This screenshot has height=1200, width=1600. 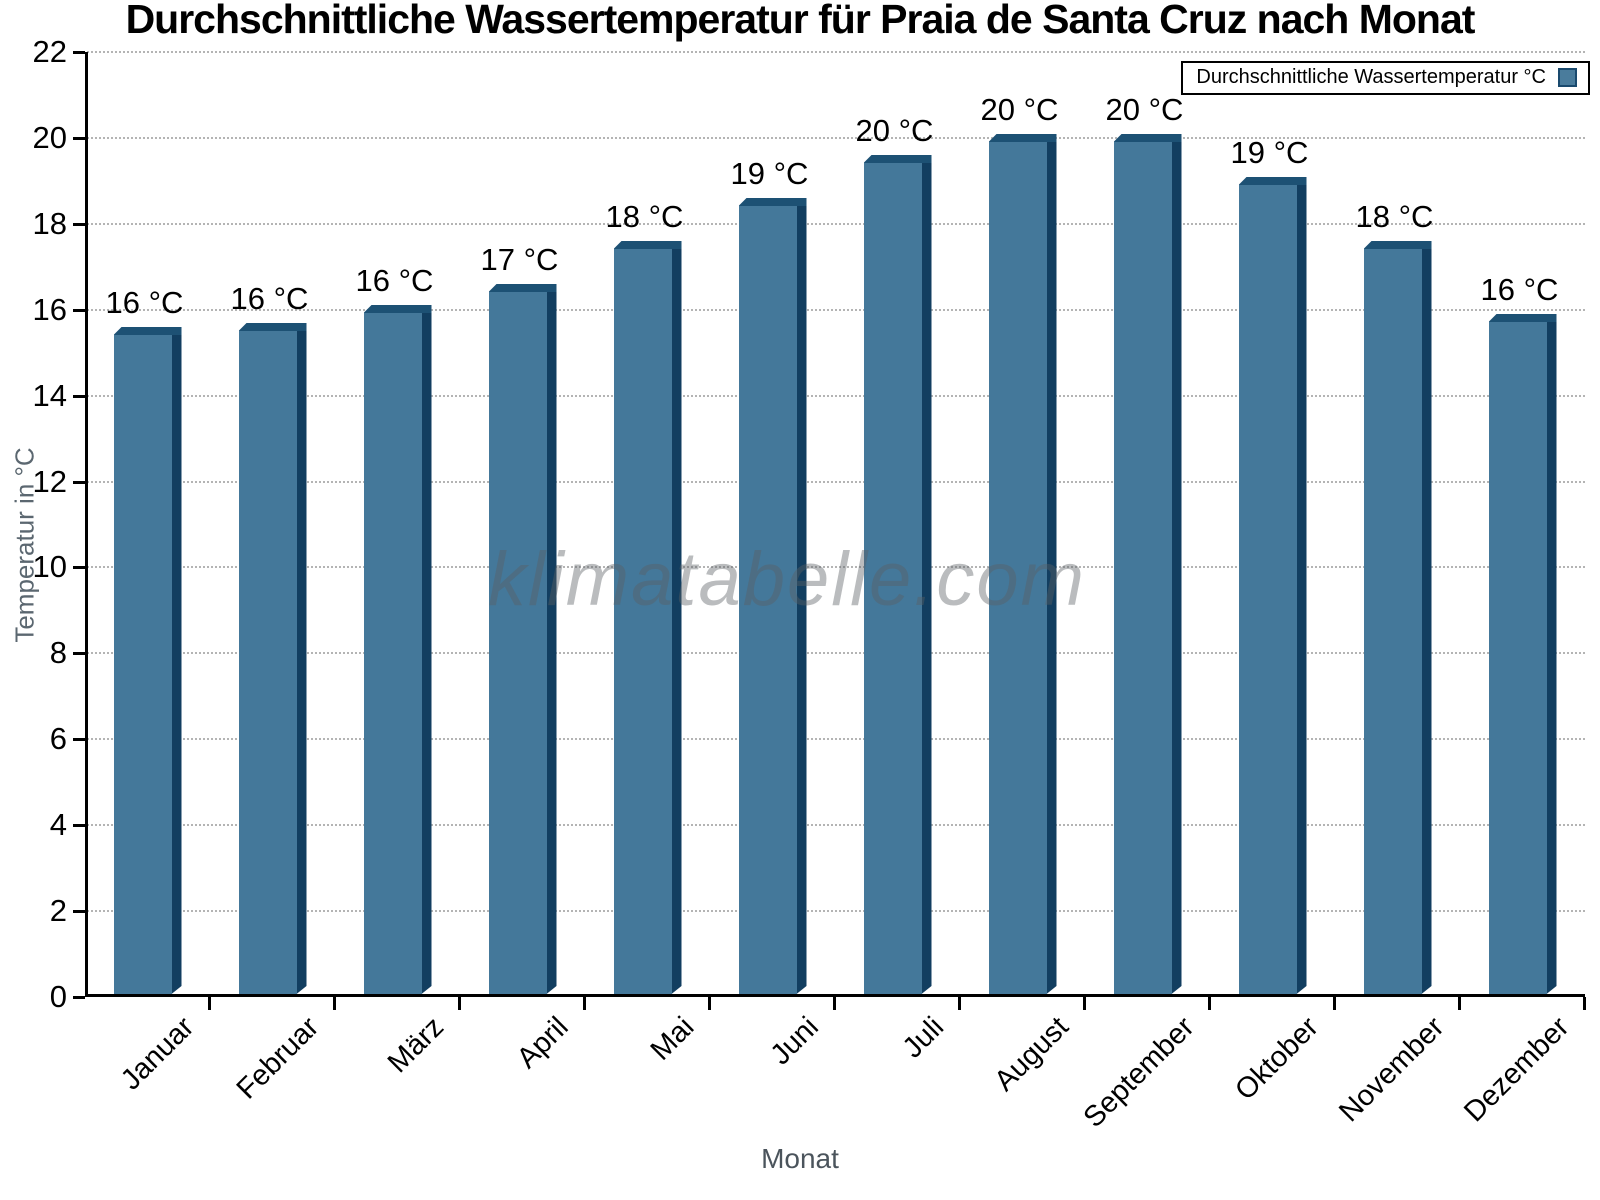 What do you see at coordinates (49, 137) in the screenshot?
I see `y-tick-label: 20` at bounding box center [49, 137].